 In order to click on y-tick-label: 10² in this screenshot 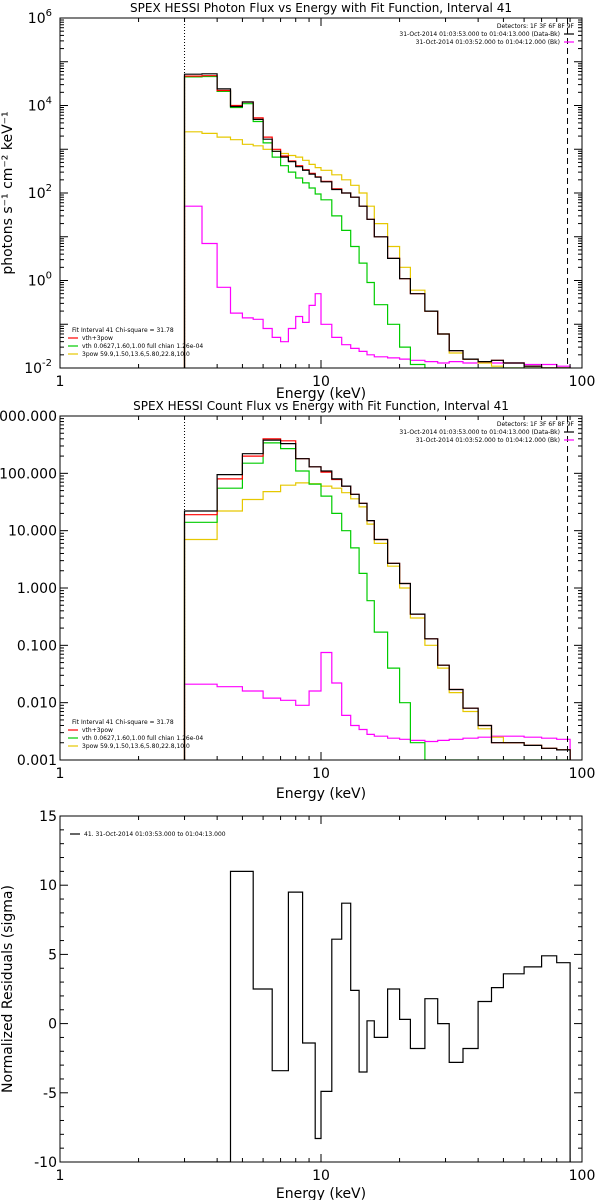, I will do `click(40, 192)`.